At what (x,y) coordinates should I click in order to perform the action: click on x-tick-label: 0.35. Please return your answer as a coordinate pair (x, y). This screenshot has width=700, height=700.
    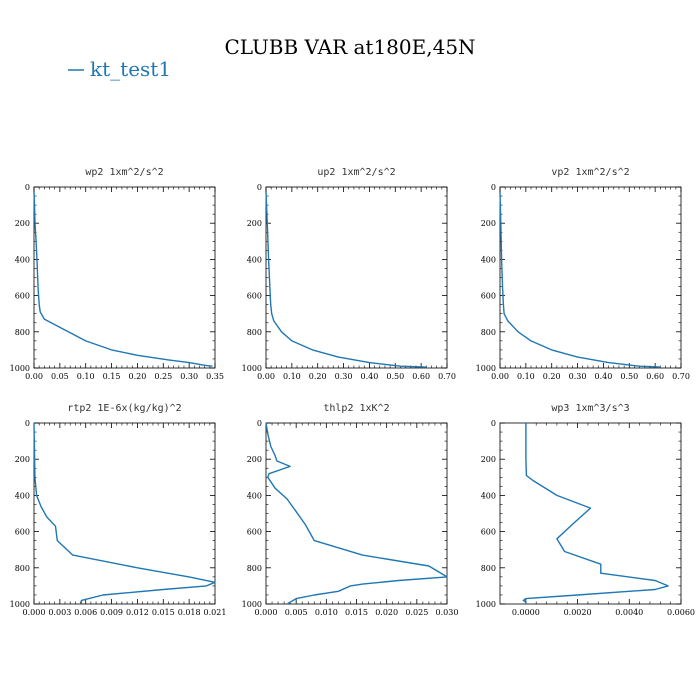
    Looking at the image, I should click on (215, 376).